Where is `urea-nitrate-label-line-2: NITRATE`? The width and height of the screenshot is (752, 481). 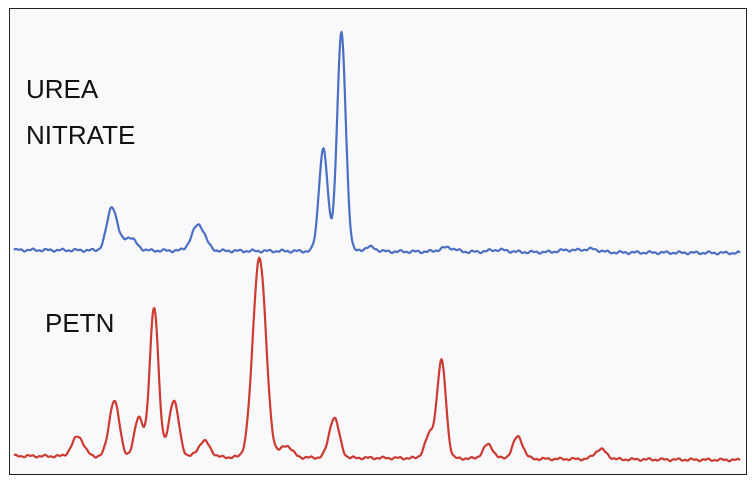 urea-nitrate-label-line-2: NITRATE is located at coordinates (80, 135).